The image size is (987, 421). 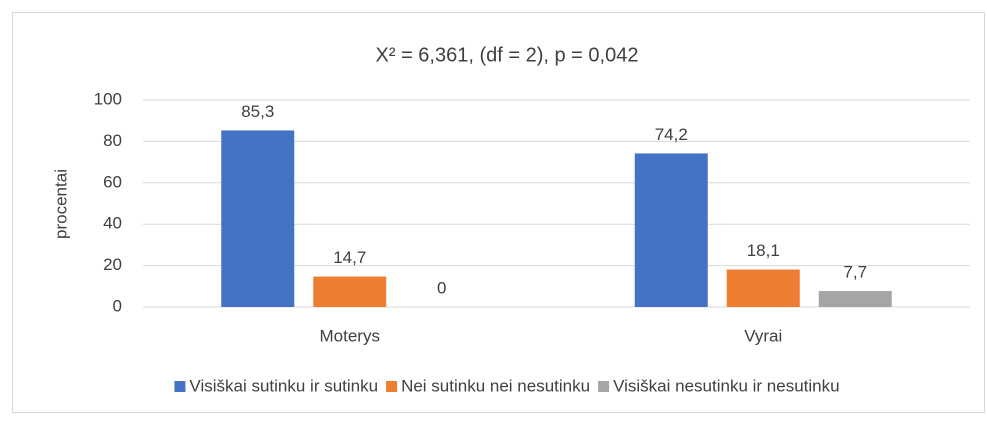 What do you see at coordinates (350, 335) in the screenshot?
I see `x-tick-label: Moterys` at bounding box center [350, 335].